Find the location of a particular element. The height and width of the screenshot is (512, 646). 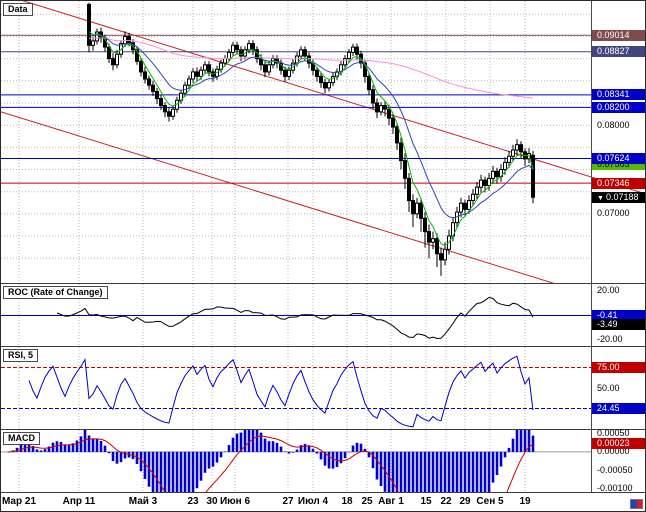

macd-scale-tick: 0.00000 is located at coordinates (613, 451).